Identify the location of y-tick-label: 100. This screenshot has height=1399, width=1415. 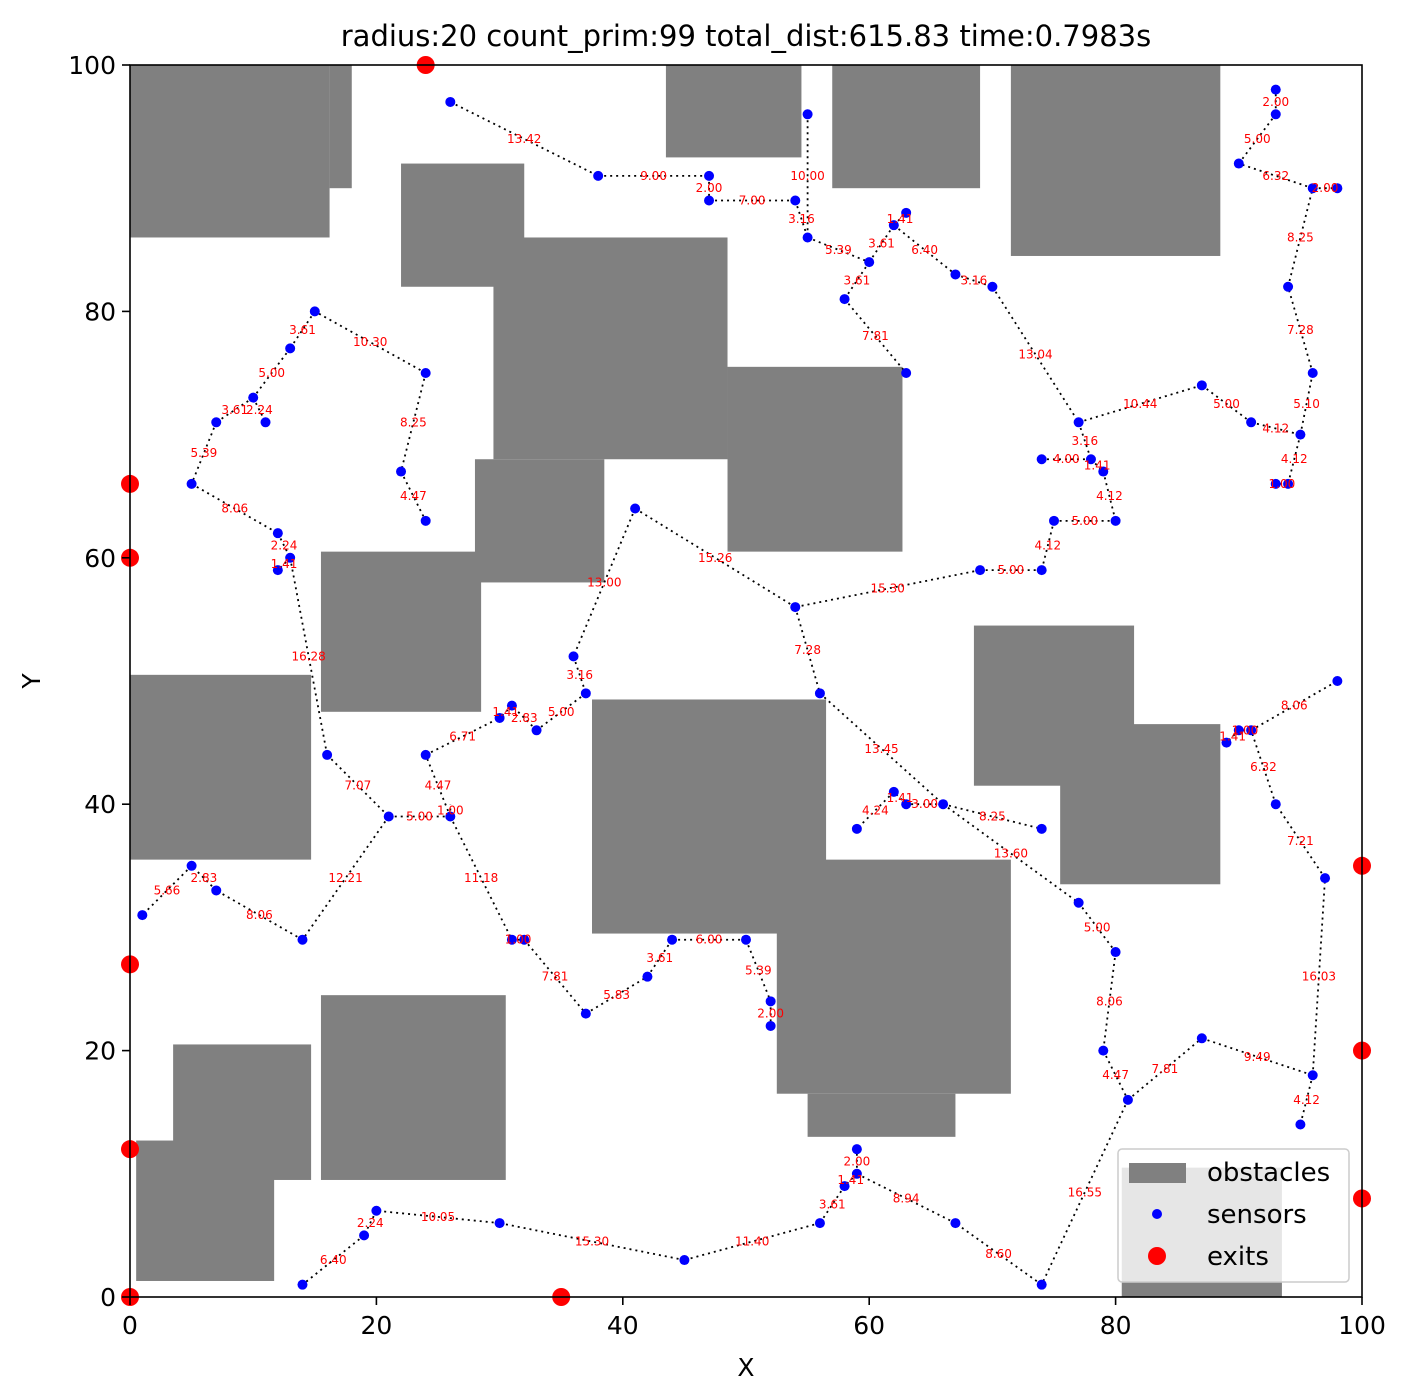
(92, 65).